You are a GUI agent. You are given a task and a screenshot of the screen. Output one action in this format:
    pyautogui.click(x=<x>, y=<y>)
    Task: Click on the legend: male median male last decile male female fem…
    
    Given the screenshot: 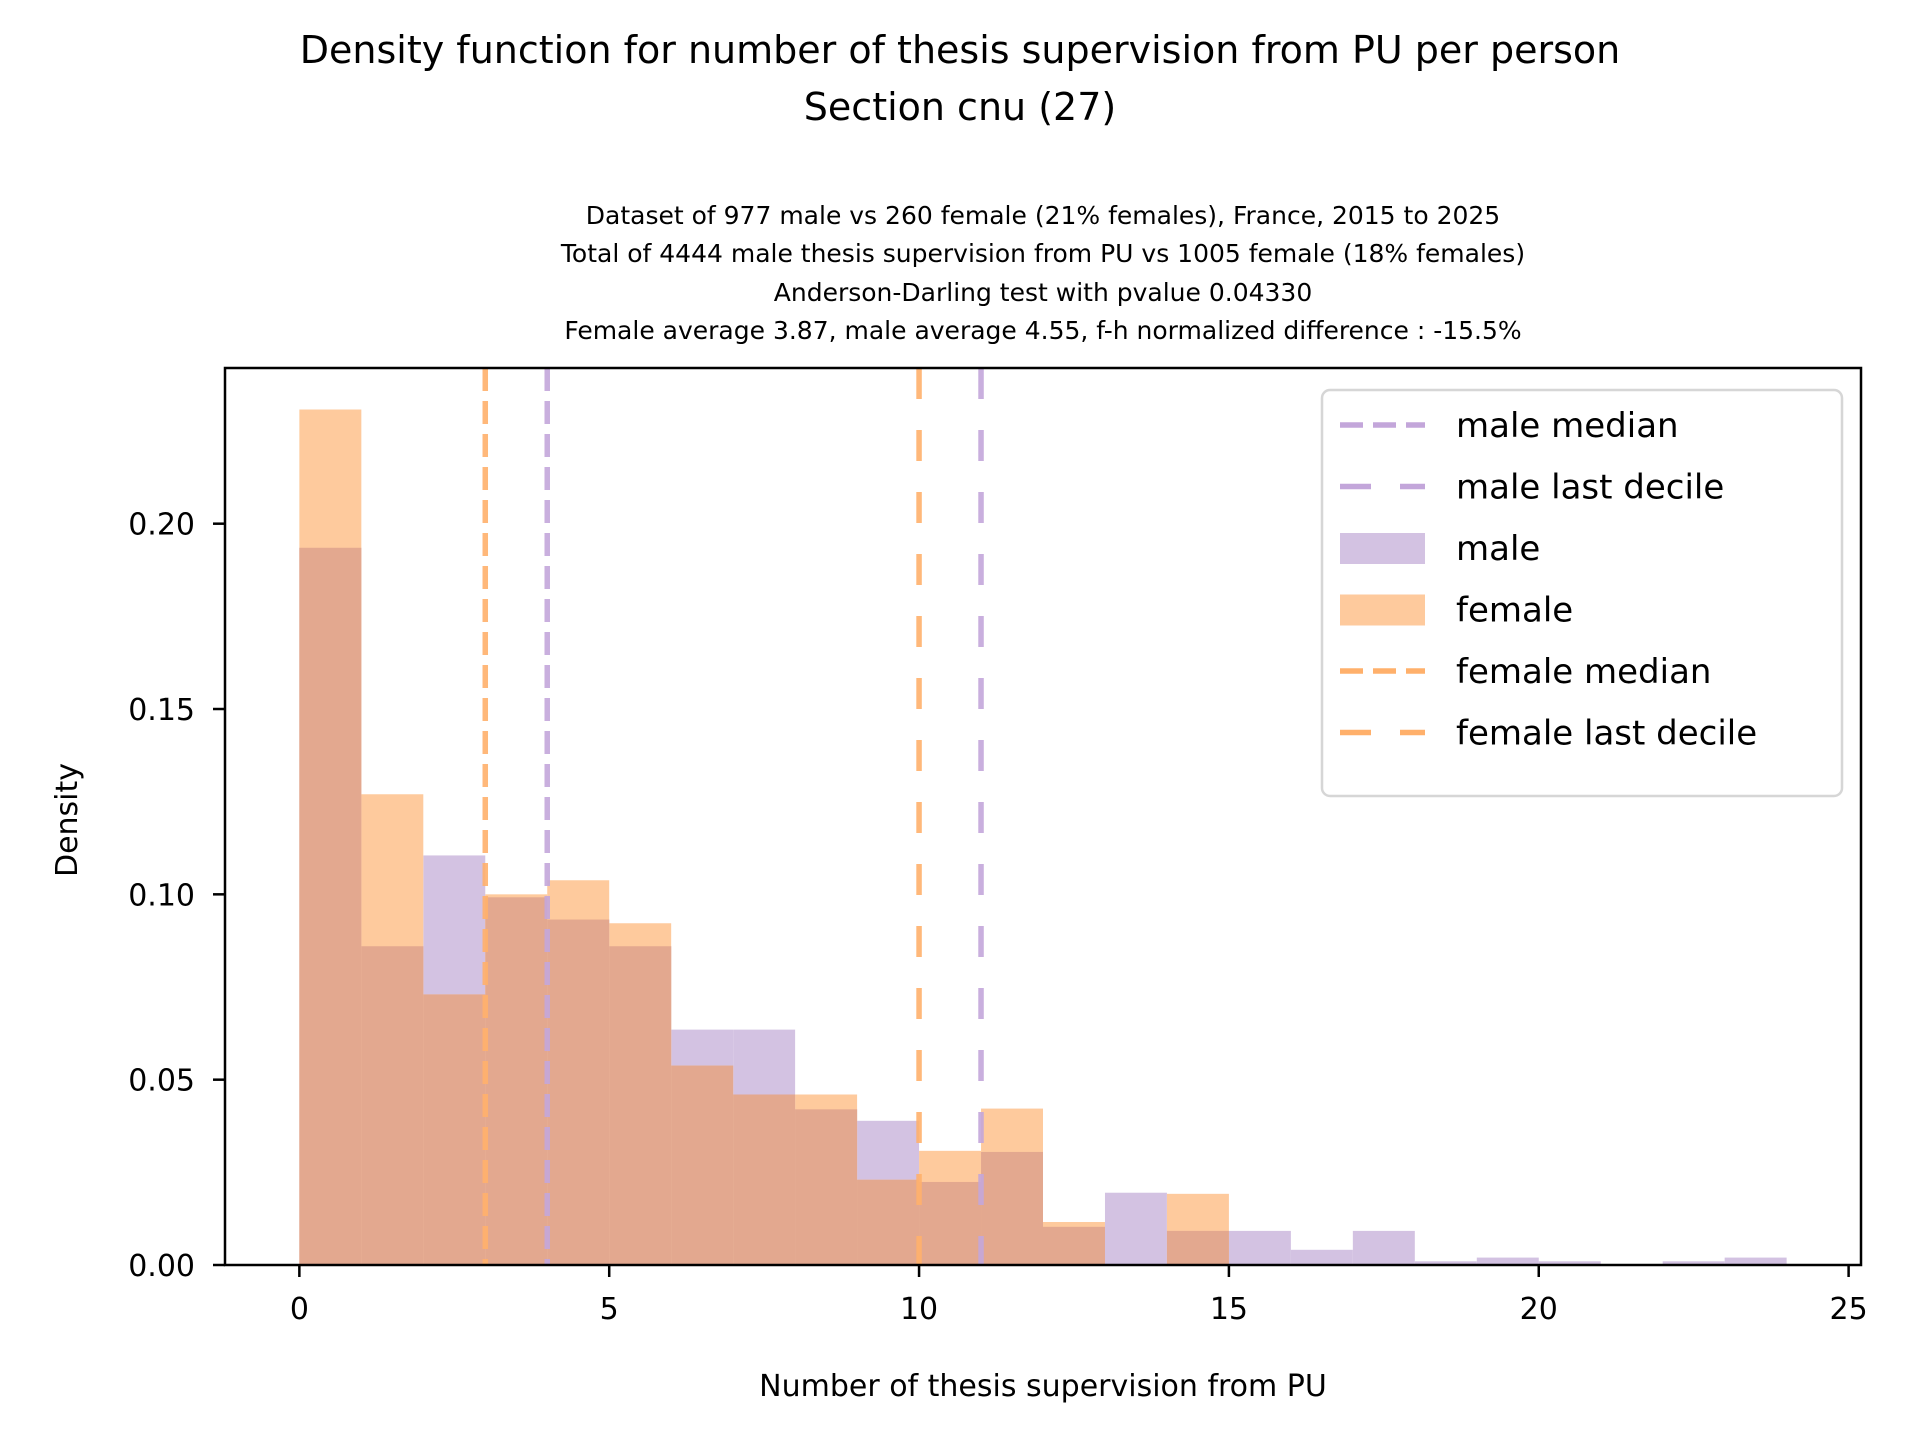 What is the action you would take?
    pyautogui.click(x=1582, y=593)
    